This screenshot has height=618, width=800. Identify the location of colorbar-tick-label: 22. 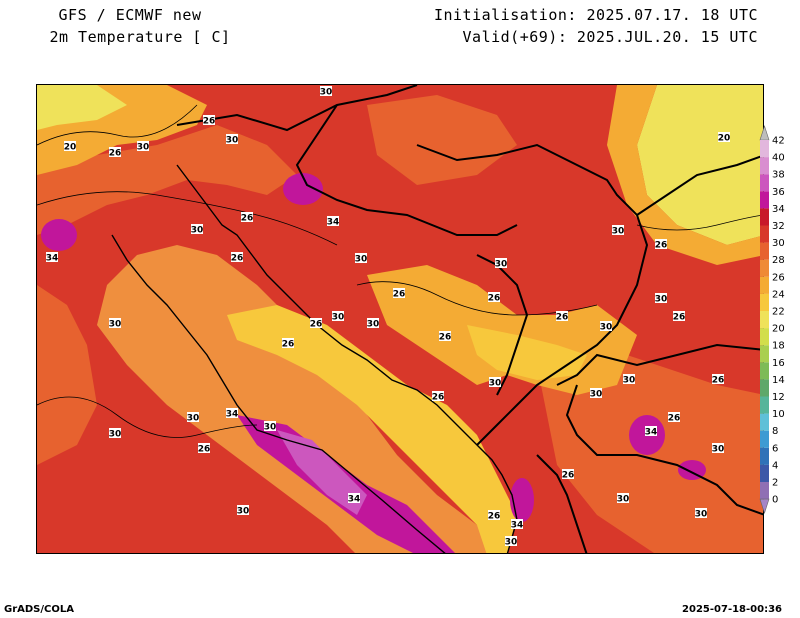
(778, 312).